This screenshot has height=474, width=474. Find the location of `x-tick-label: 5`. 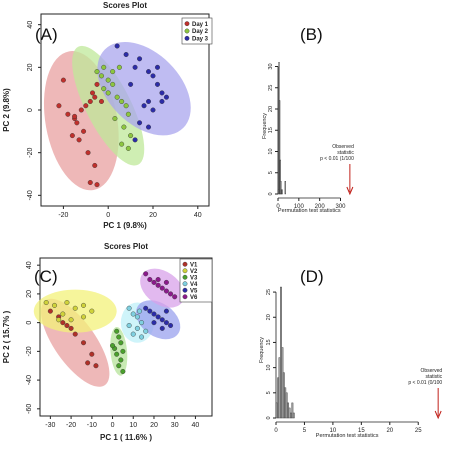

x-tick-label: 5 is located at coordinates (305, 431).